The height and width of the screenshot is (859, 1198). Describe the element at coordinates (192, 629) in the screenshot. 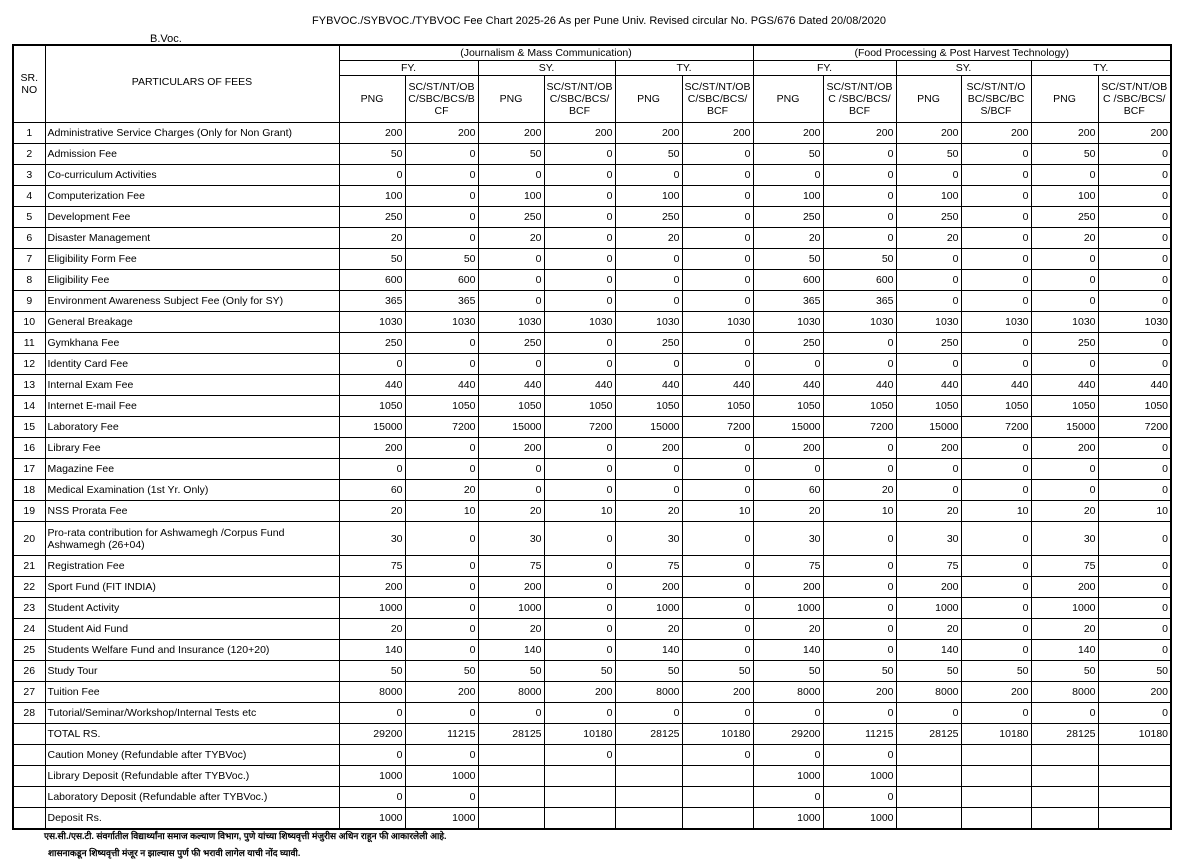

I see `row-particular: Student Aid Fund` at that location.